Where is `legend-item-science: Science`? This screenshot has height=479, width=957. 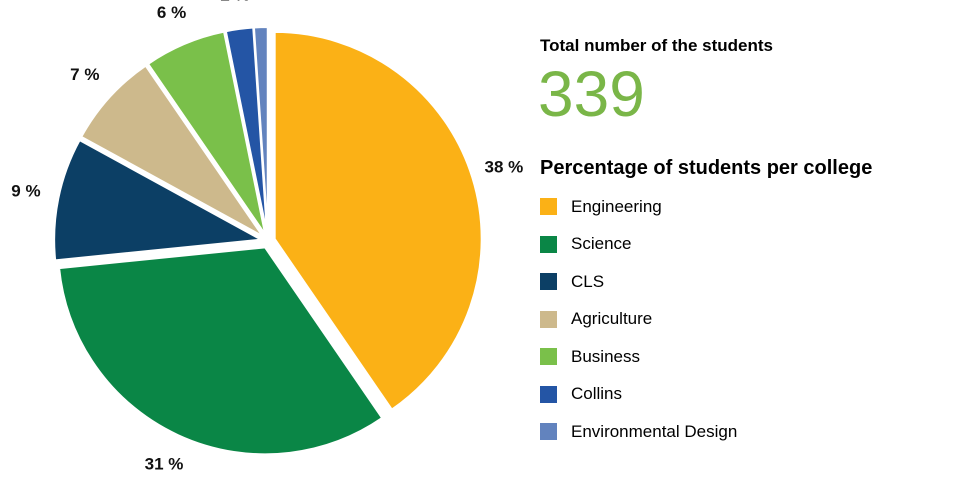 legend-item-science: Science is located at coordinates (745, 245).